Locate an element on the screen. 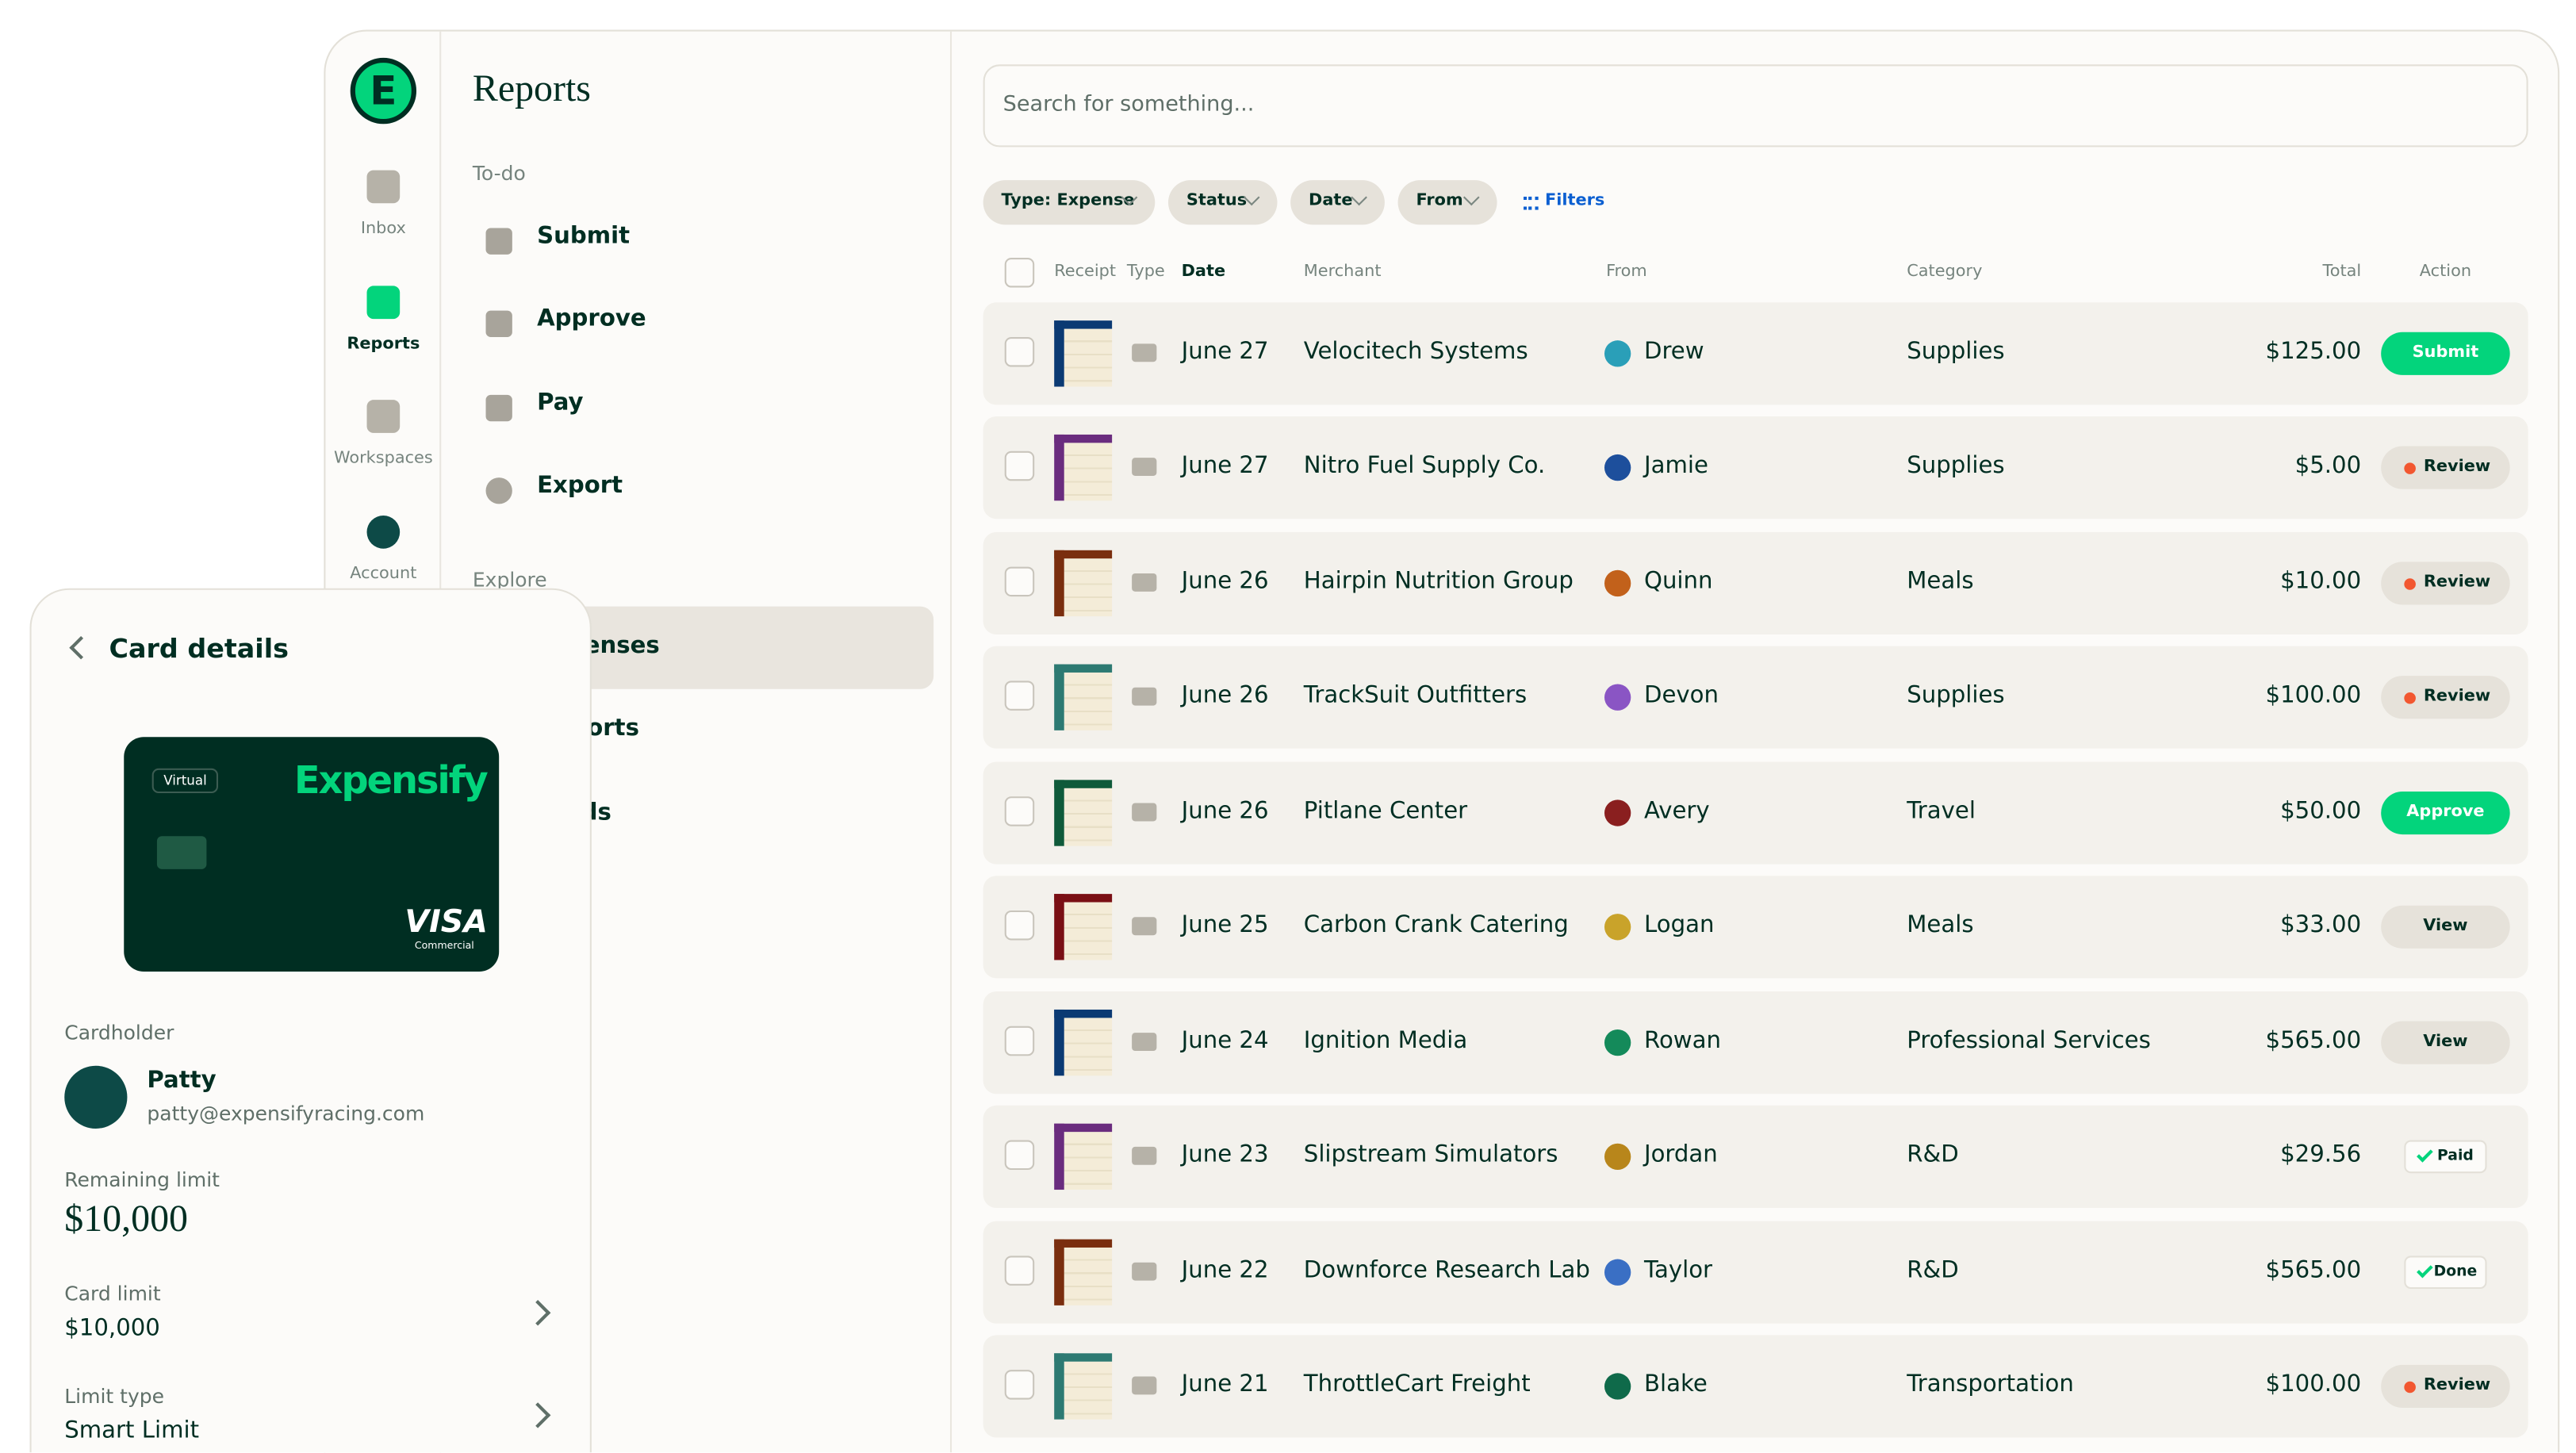 This screenshot has height=1453, width=2576. column-header: Category is located at coordinates (1945, 272).